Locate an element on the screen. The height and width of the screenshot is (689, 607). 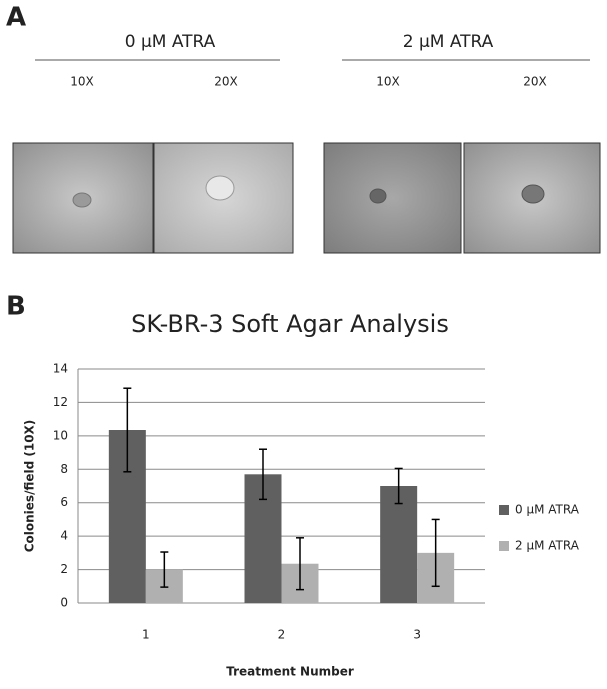
y-tick-label: 12 is located at coordinates (60, 402).